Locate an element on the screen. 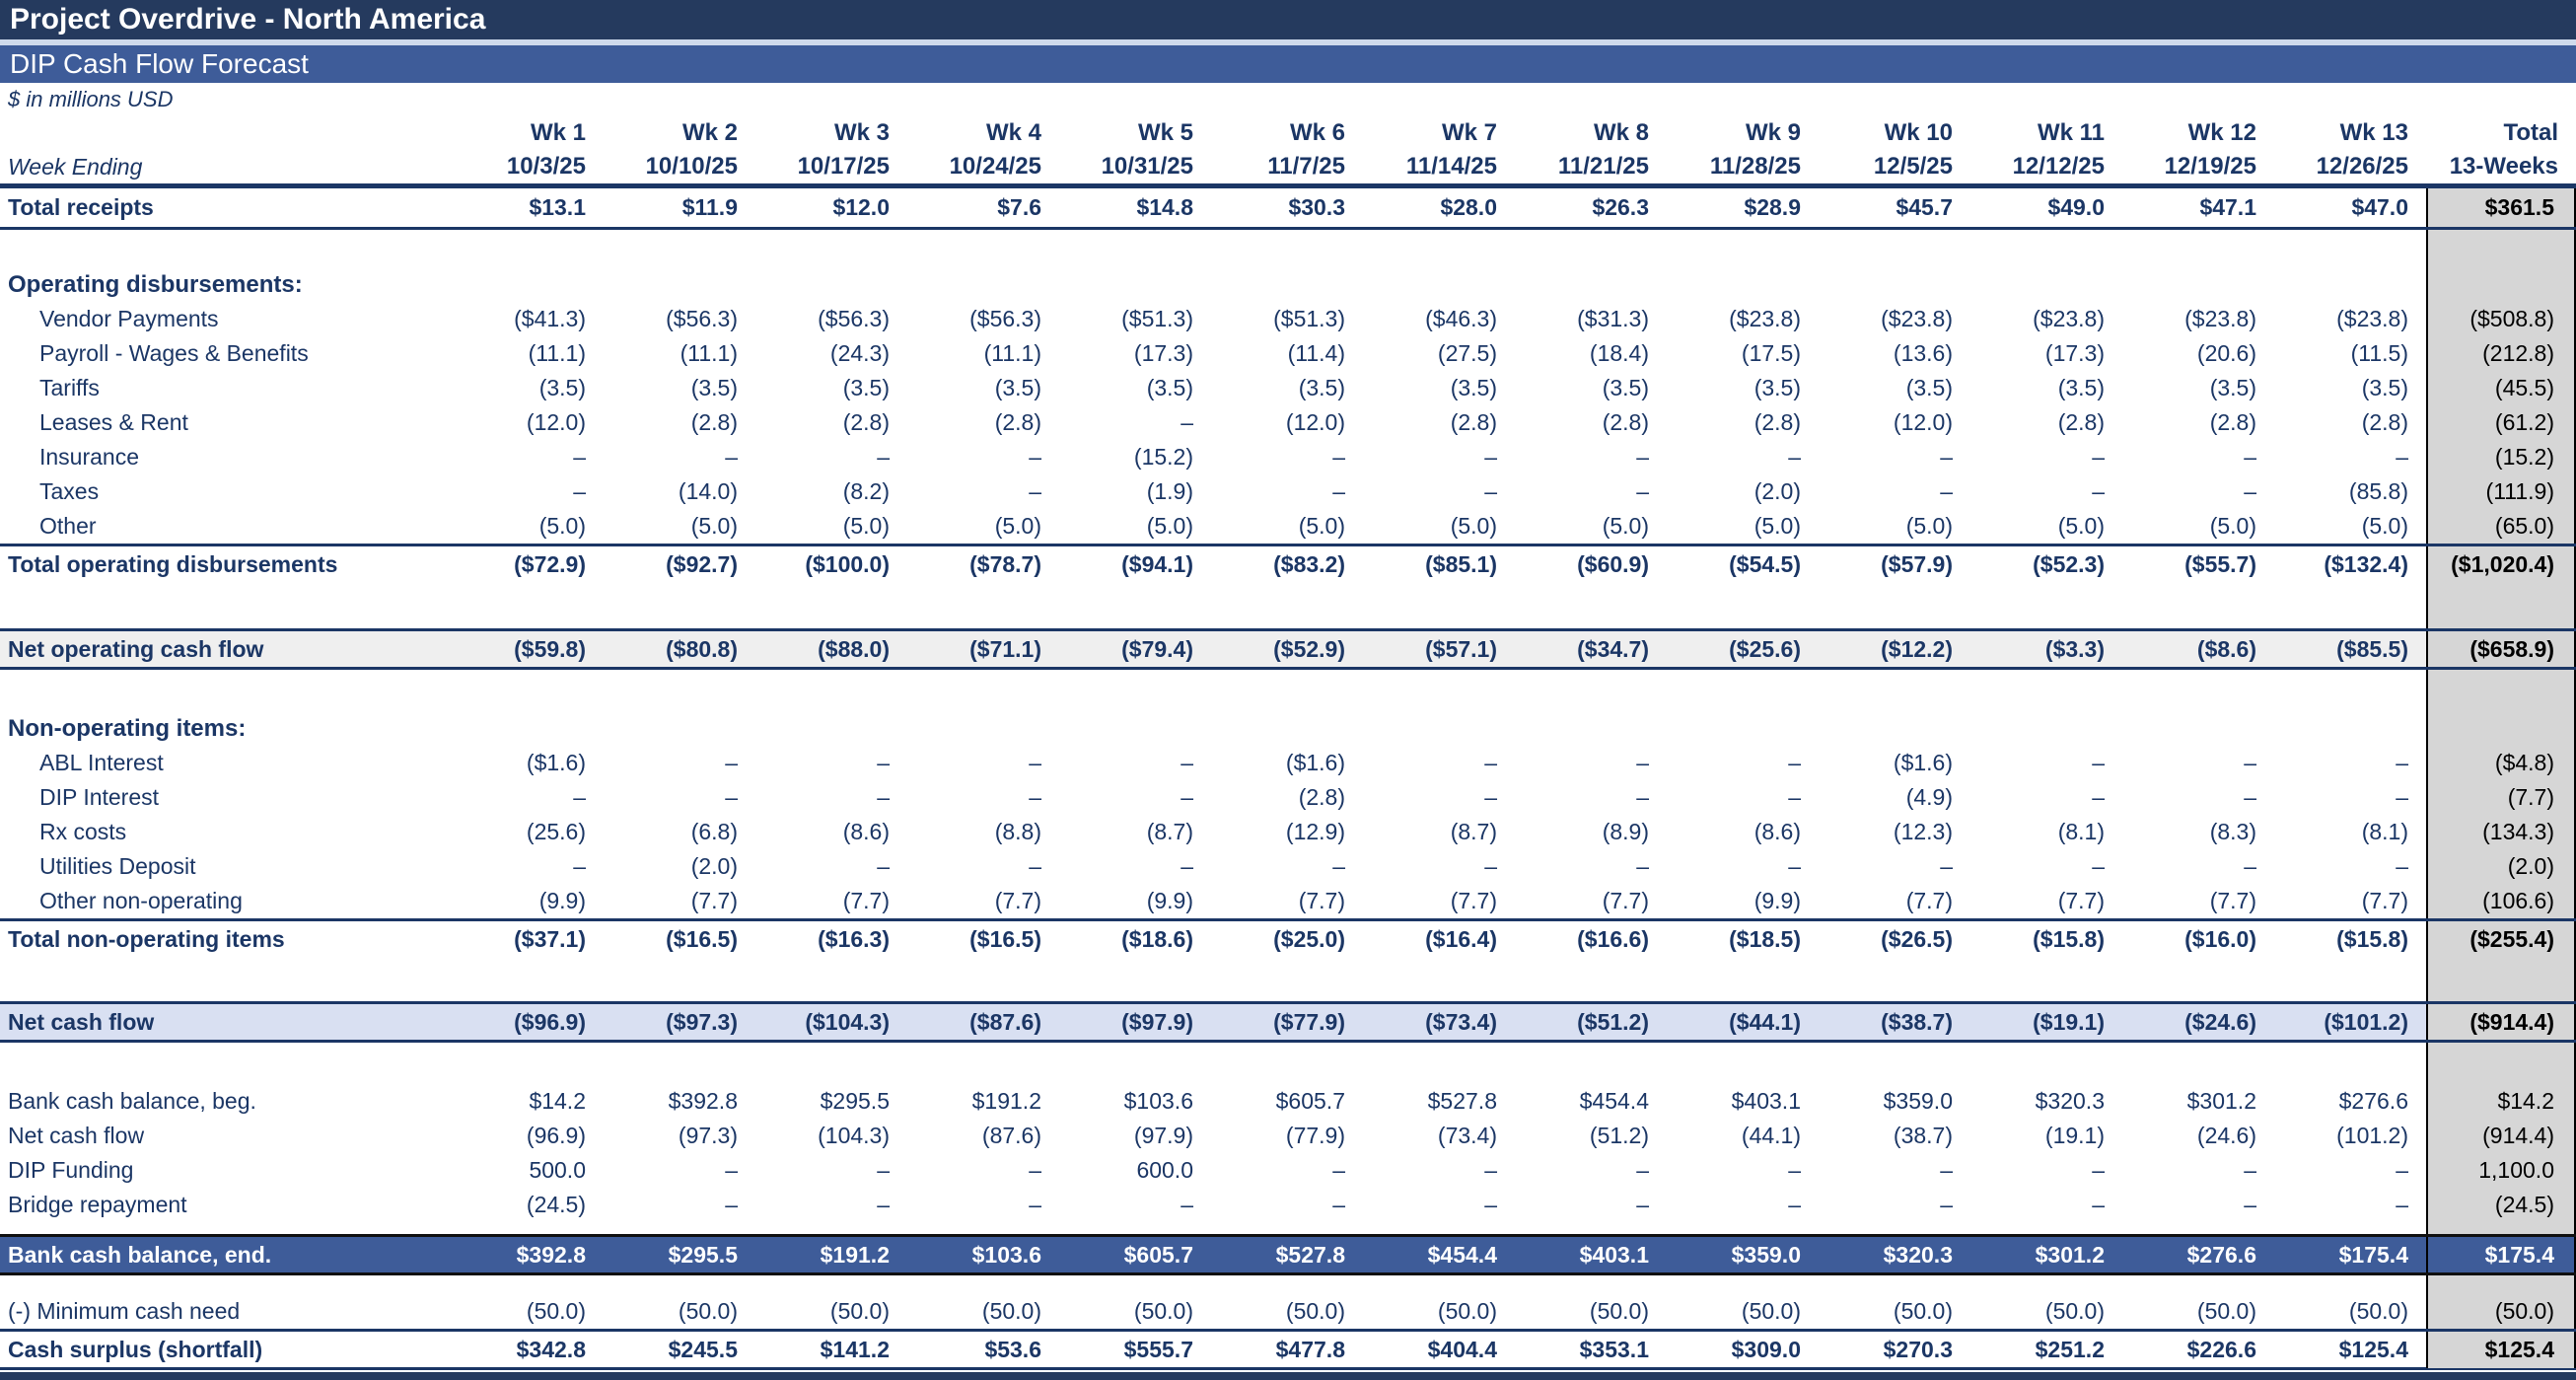 Image resolution: width=2576 pixels, height=1380 pixels. cell-week-8: $454.4 is located at coordinates (1614, 1101).